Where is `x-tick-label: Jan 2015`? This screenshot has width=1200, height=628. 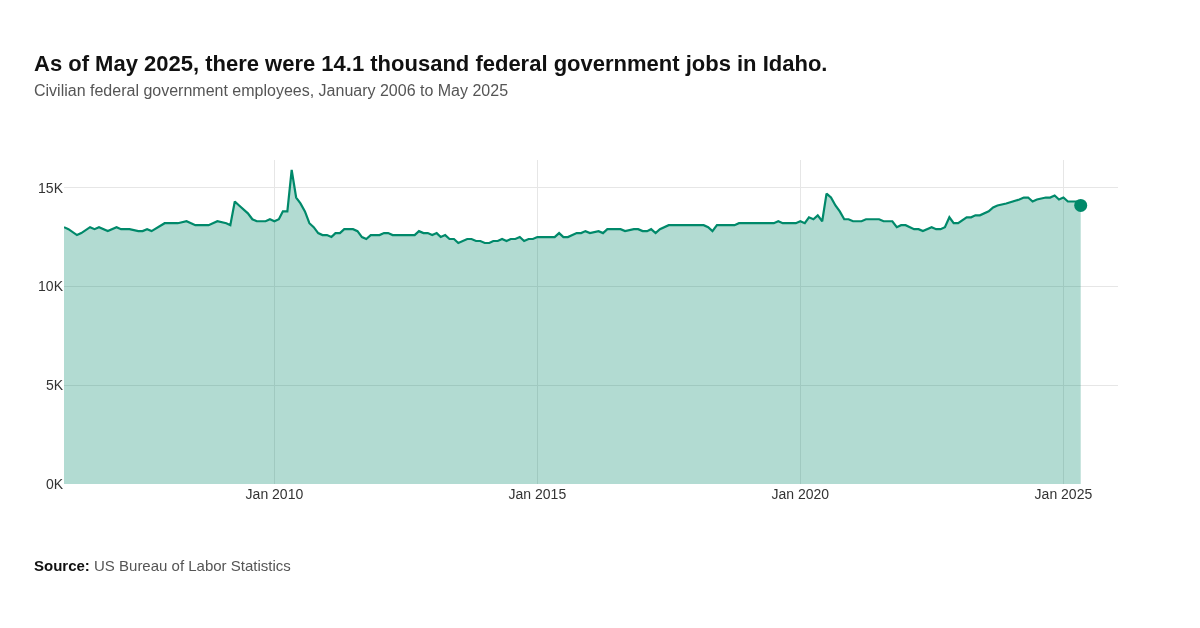 x-tick-label: Jan 2015 is located at coordinates (537, 494).